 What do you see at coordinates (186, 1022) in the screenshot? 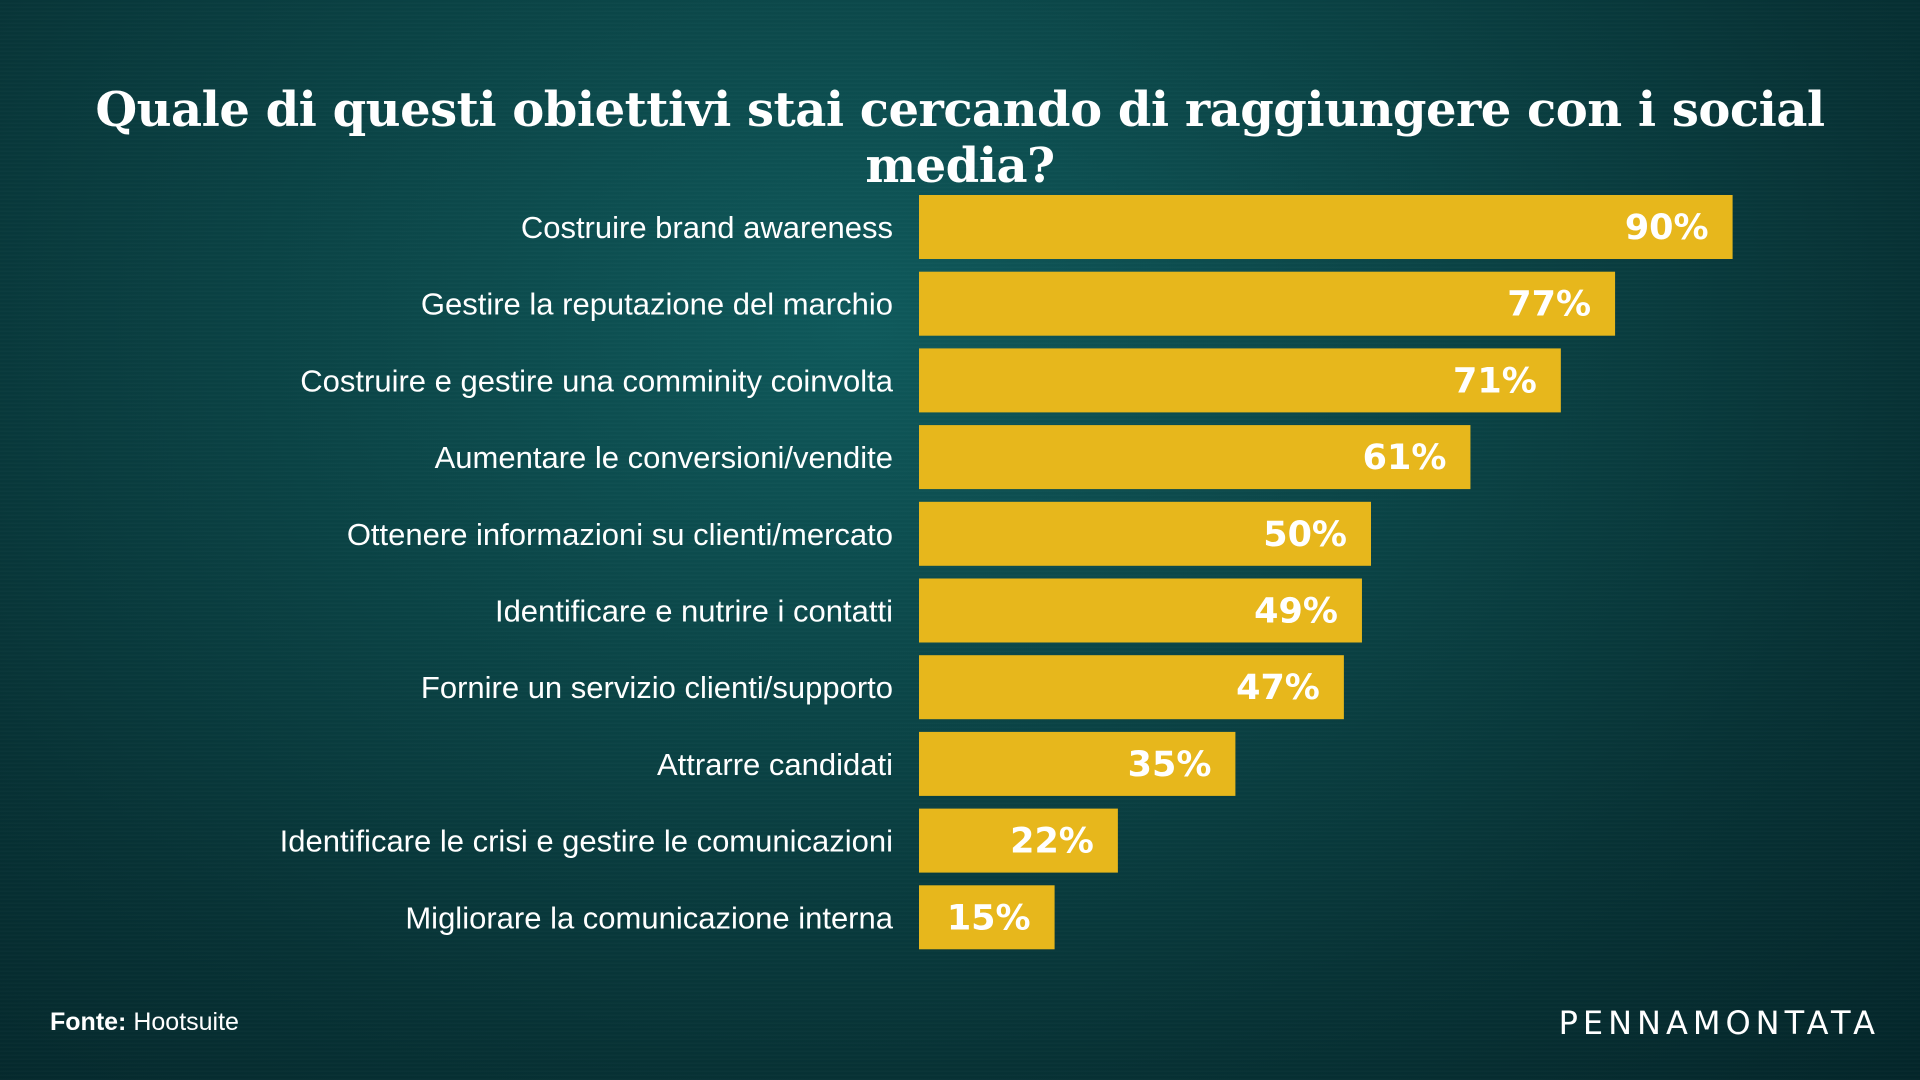
I see `source-name: Hootsuite` at bounding box center [186, 1022].